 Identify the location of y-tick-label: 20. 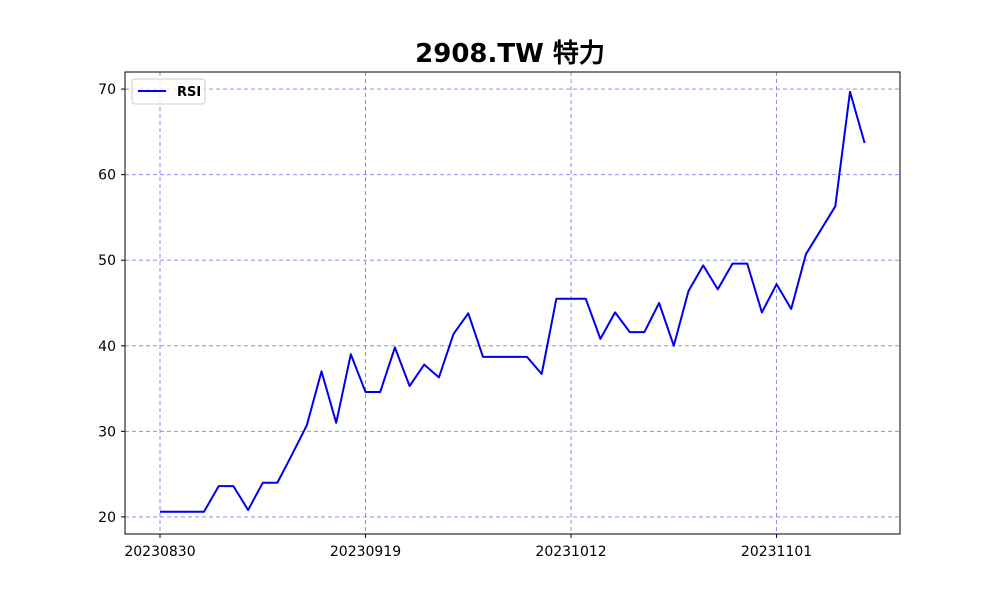
(107, 518).